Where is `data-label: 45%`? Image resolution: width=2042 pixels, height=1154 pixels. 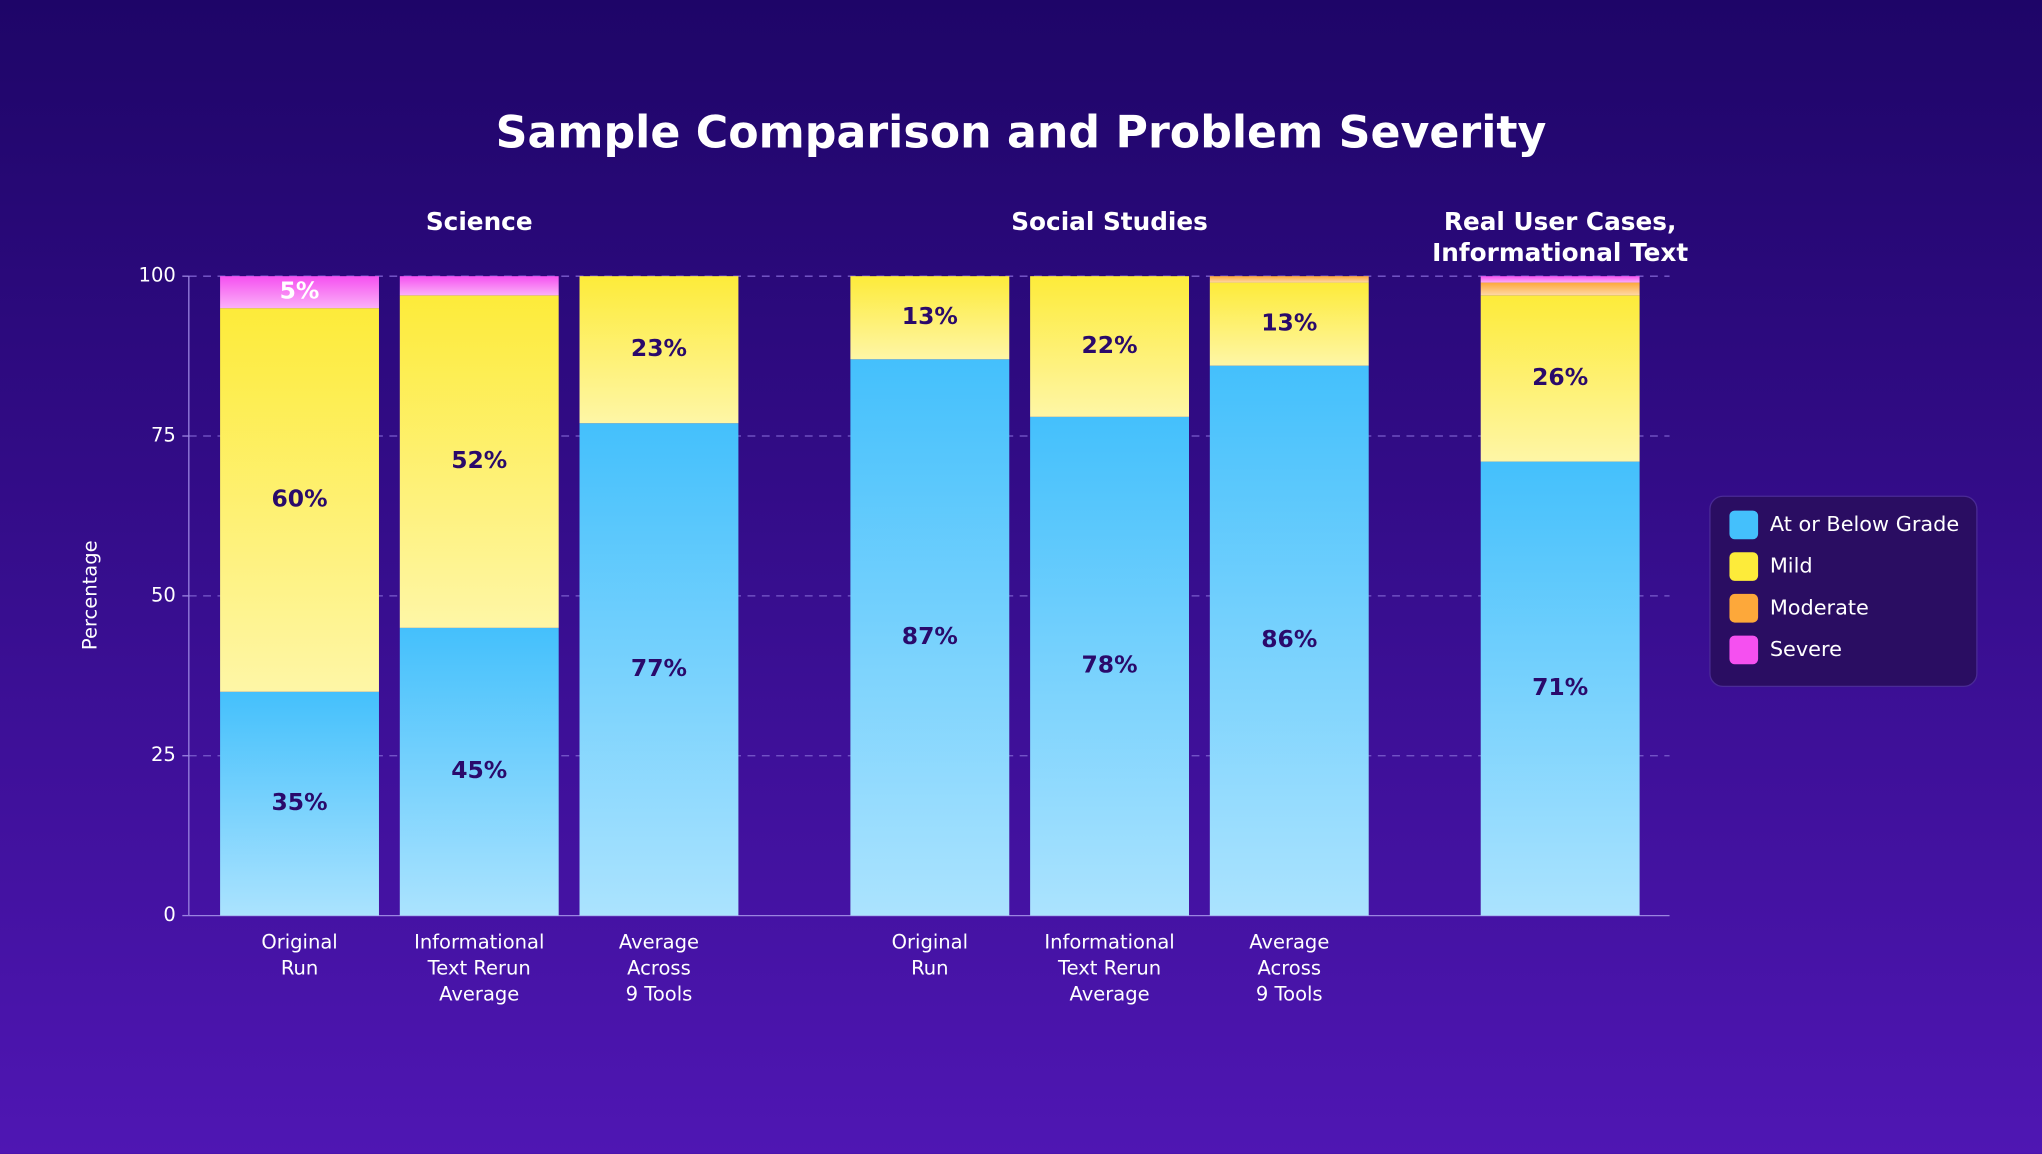
data-label: 45% is located at coordinates (479, 770).